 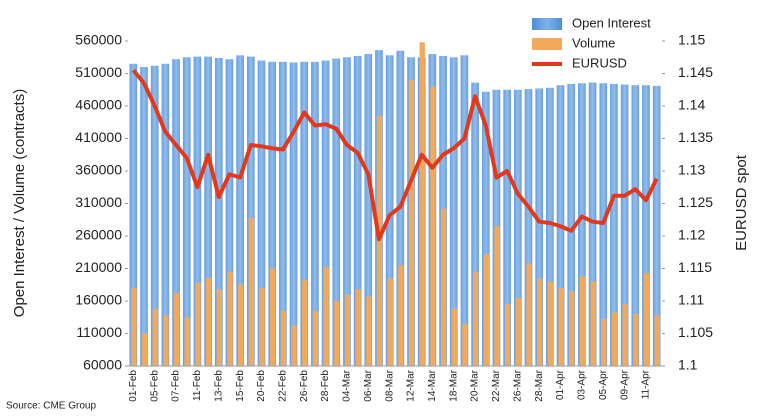 What do you see at coordinates (593, 42) in the screenshot?
I see `legend-label: Volume` at bounding box center [593, 42].